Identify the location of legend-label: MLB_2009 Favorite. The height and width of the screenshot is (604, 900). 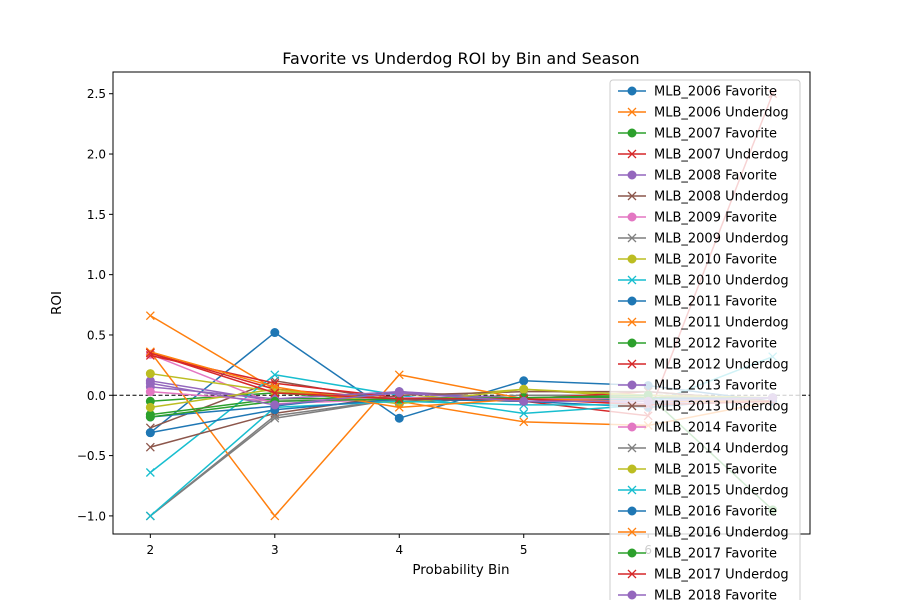
(715, 218).